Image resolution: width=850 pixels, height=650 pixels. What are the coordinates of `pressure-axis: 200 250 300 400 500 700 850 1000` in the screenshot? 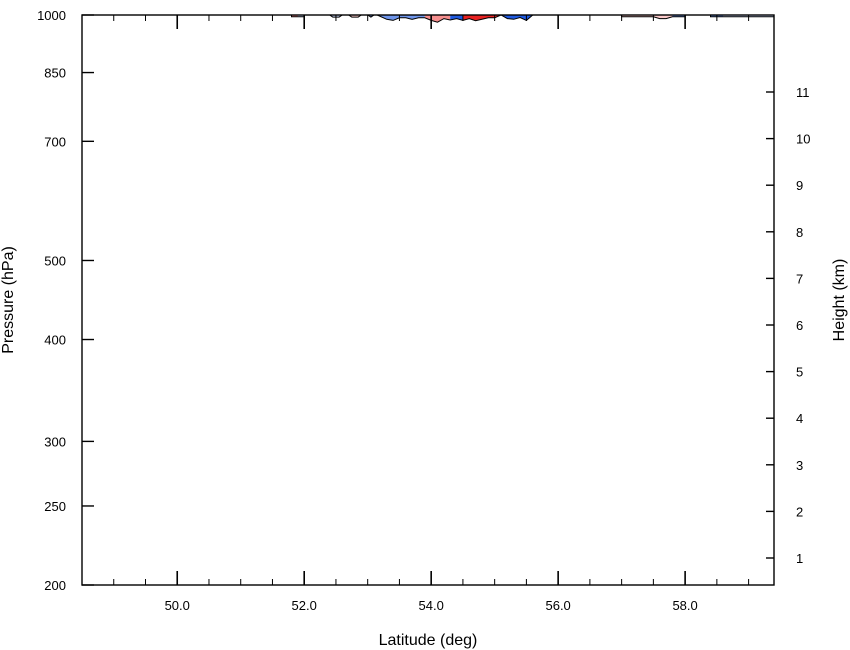 It's located at (65, 300).